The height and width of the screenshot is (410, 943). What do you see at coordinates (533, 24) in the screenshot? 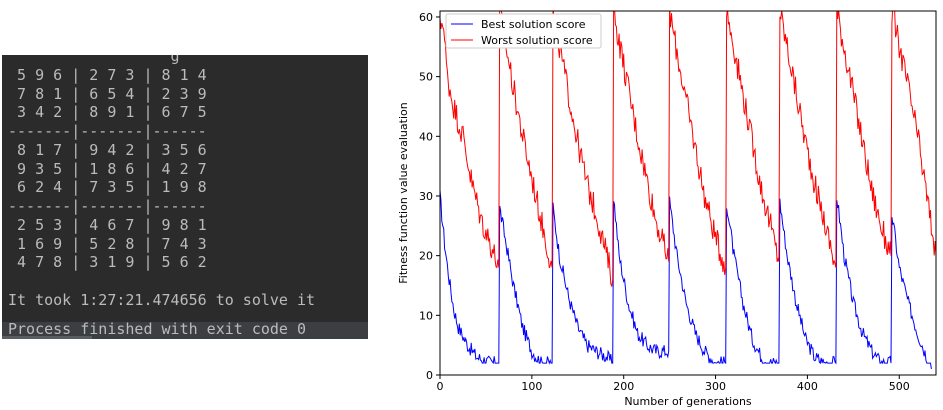
I see `legend-label: Best solution score` at bounding box center [533, 24].